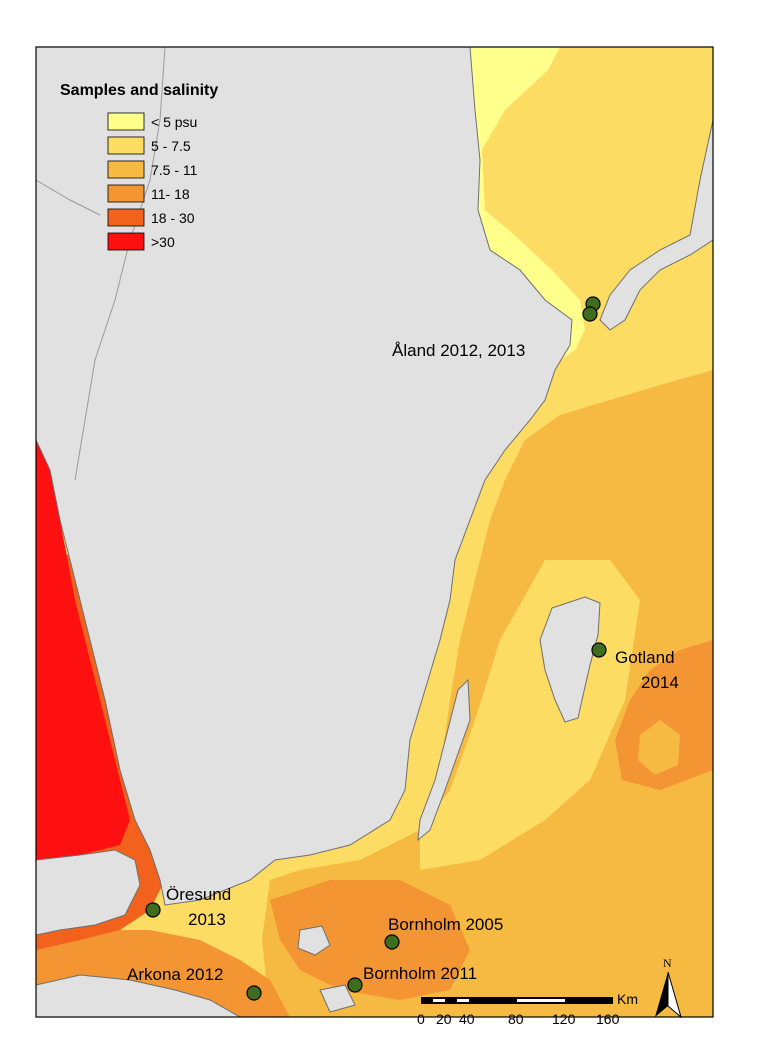  I want to click on legend-label: 18 - 30, so click(173, 218).